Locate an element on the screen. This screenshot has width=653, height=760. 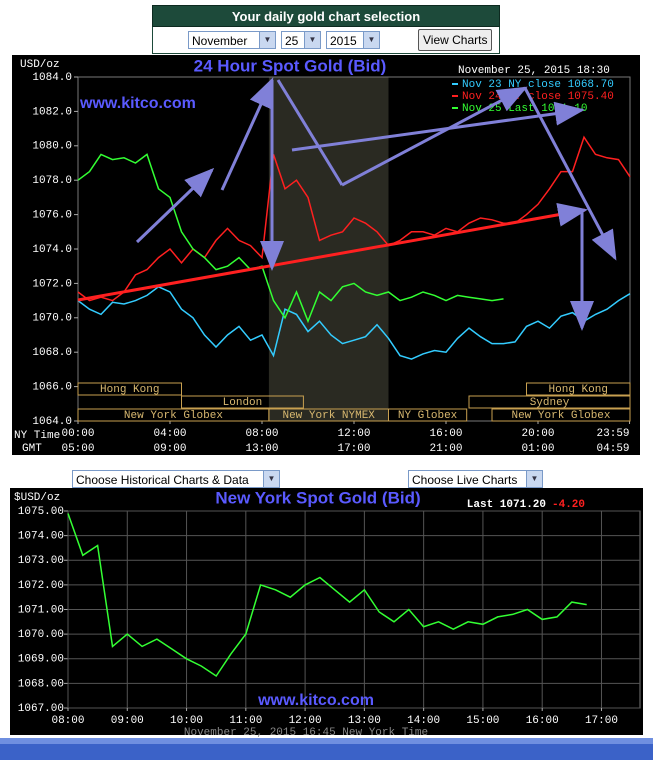
x-tick-label: 10:00 is located at coordinates (186, 721).